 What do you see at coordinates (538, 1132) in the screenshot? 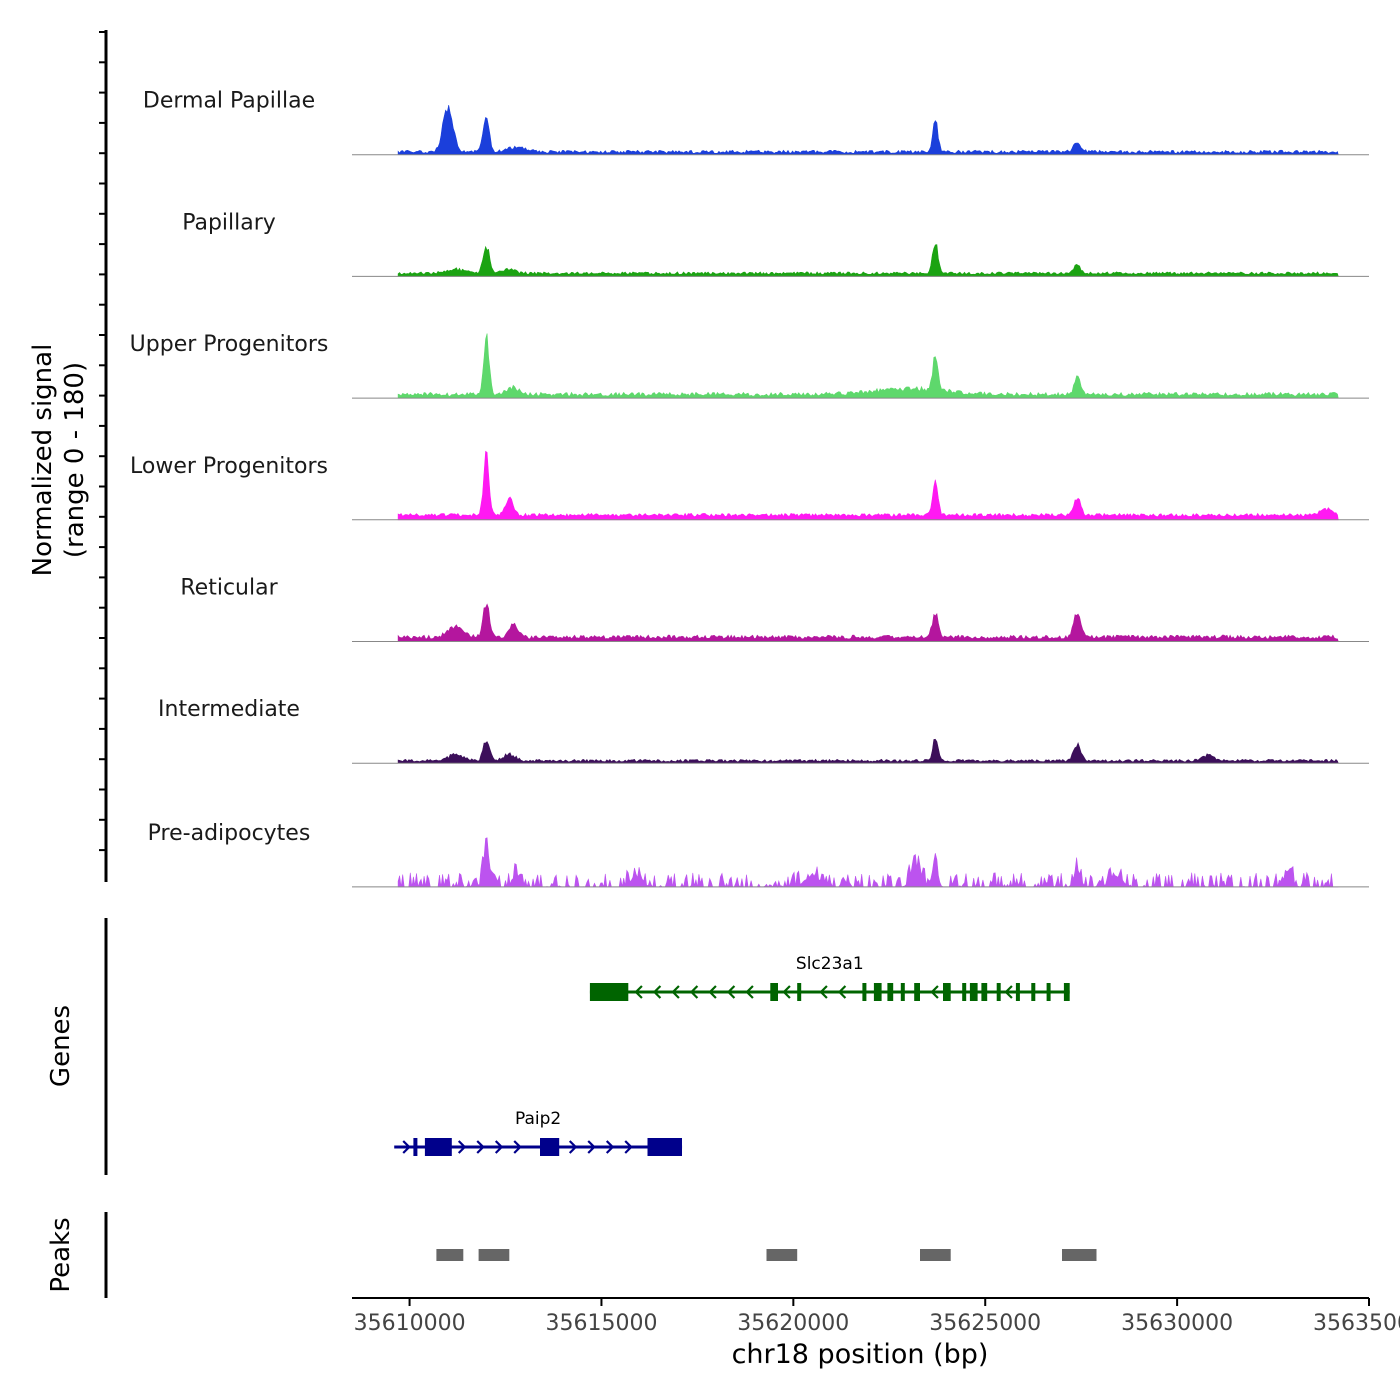
I see `gene-paip2: Paip2` at bounding box center [538, 1132].